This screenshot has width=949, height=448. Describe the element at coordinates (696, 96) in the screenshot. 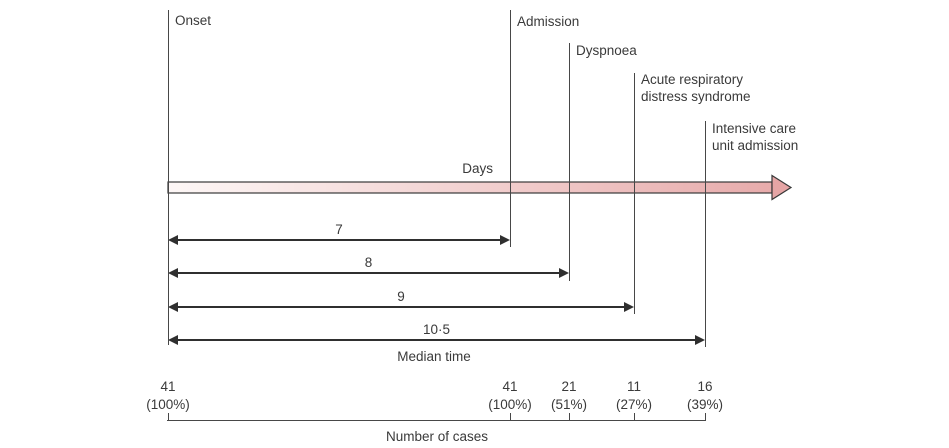

I see `event-label-line: distress syndrome` at that location.